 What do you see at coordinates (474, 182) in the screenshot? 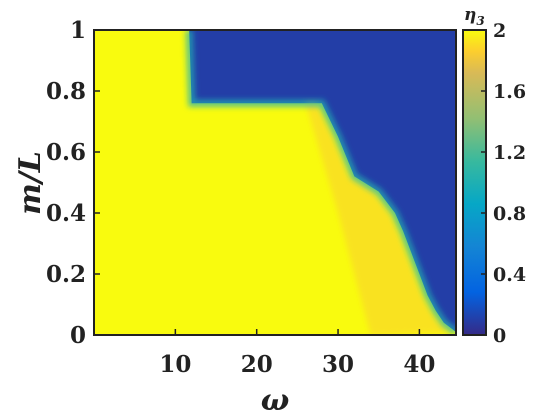
I see `colorbar-gradient` at bounding box center [474, 182].